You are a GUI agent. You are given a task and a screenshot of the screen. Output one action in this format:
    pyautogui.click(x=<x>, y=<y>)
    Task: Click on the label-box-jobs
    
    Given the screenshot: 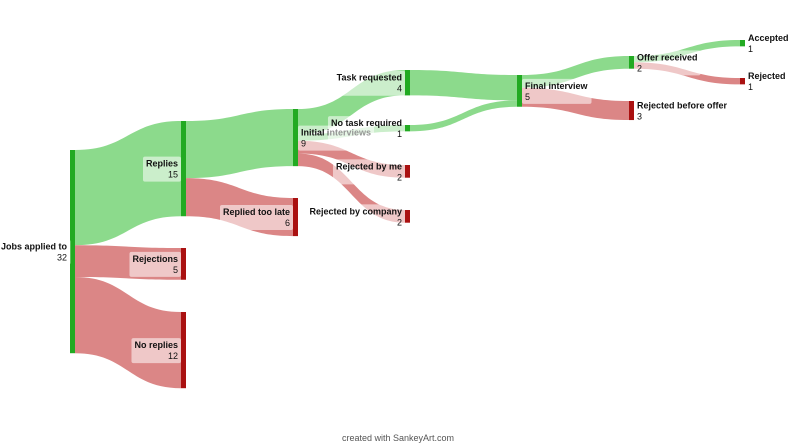 What is the action you would take?
    pyautogui.click(x=35, y=252)
    